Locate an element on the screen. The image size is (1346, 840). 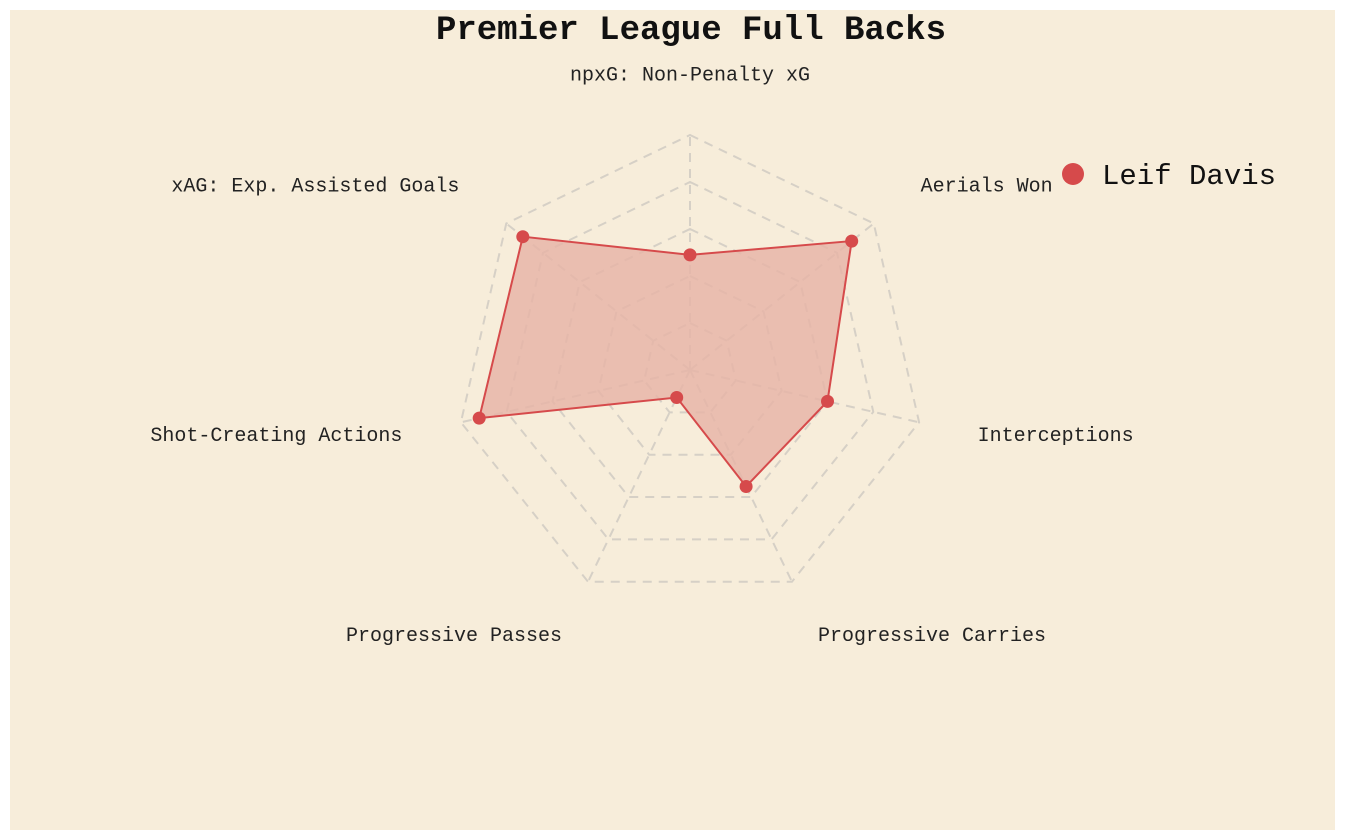
legend-label-leif-davis: Leif Davis is located at coordinates (1189, 176).